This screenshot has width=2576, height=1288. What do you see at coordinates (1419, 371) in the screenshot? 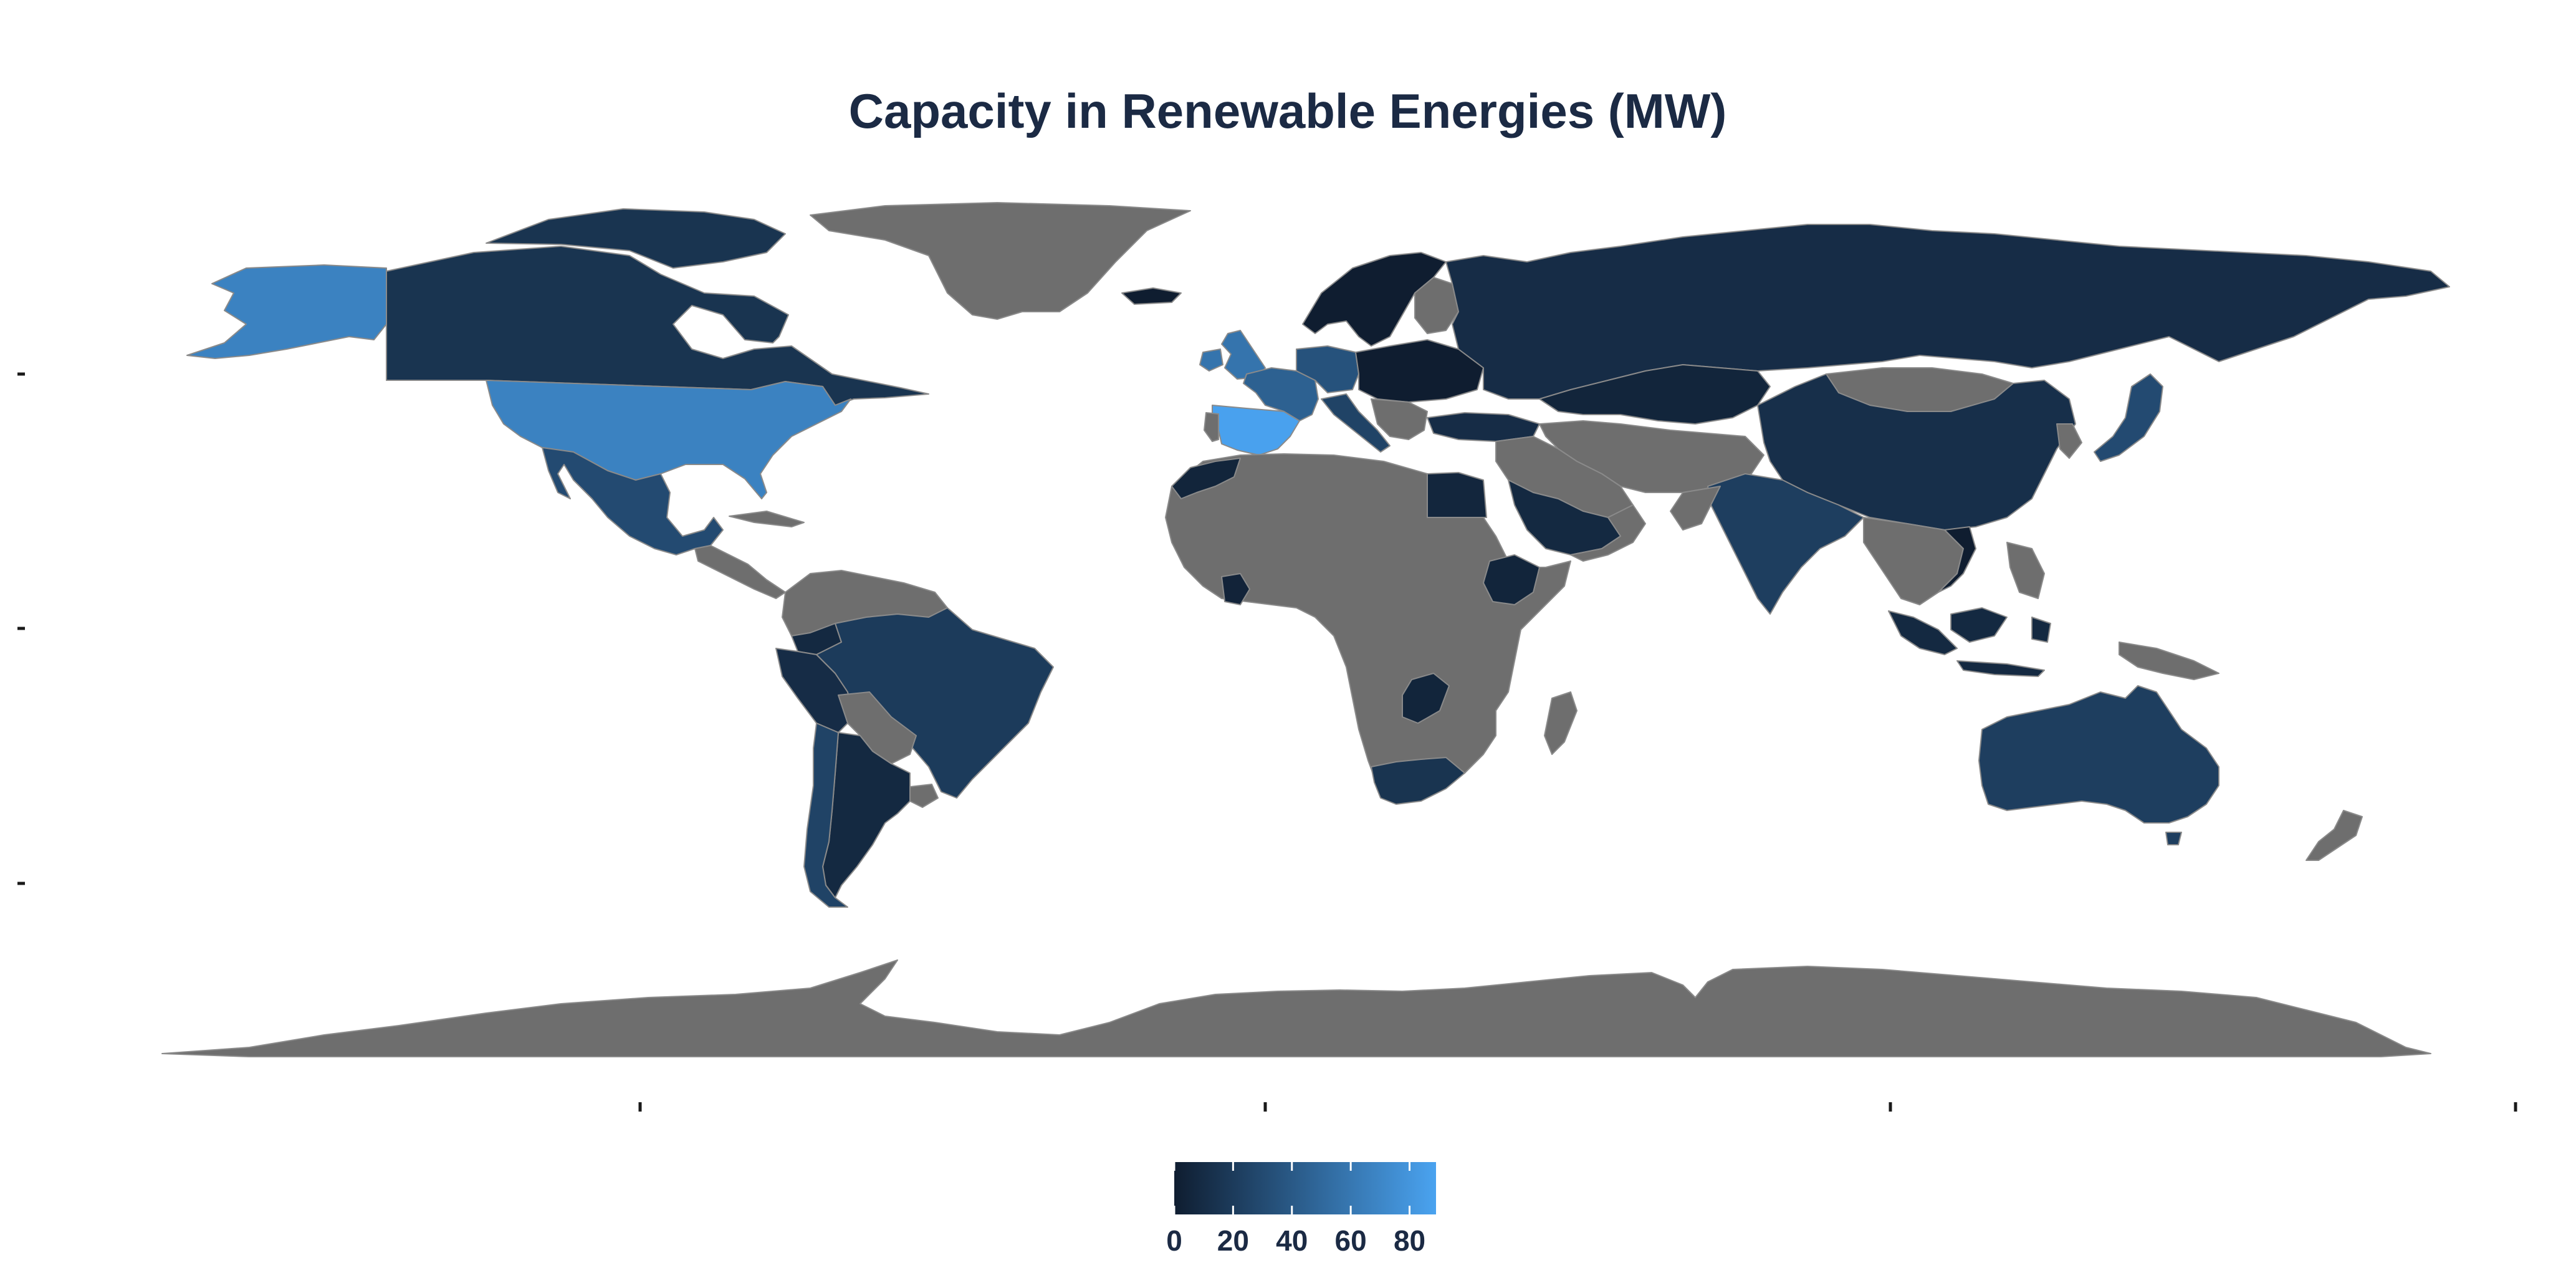
I see `region-eastern-europe` at bounding box center [1419, 371].